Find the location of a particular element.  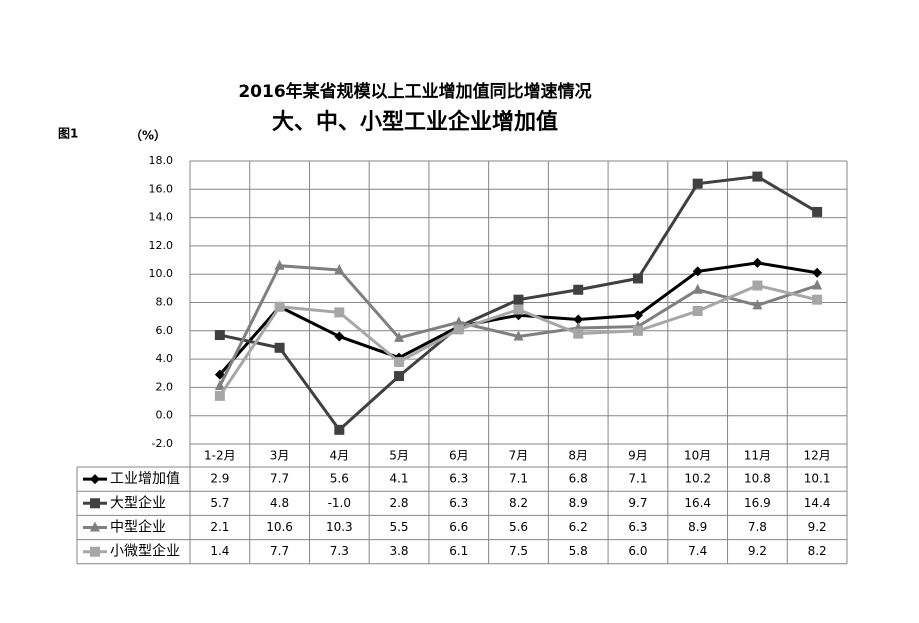

table-cell: 5.8 is located at coordinates (578, 551).